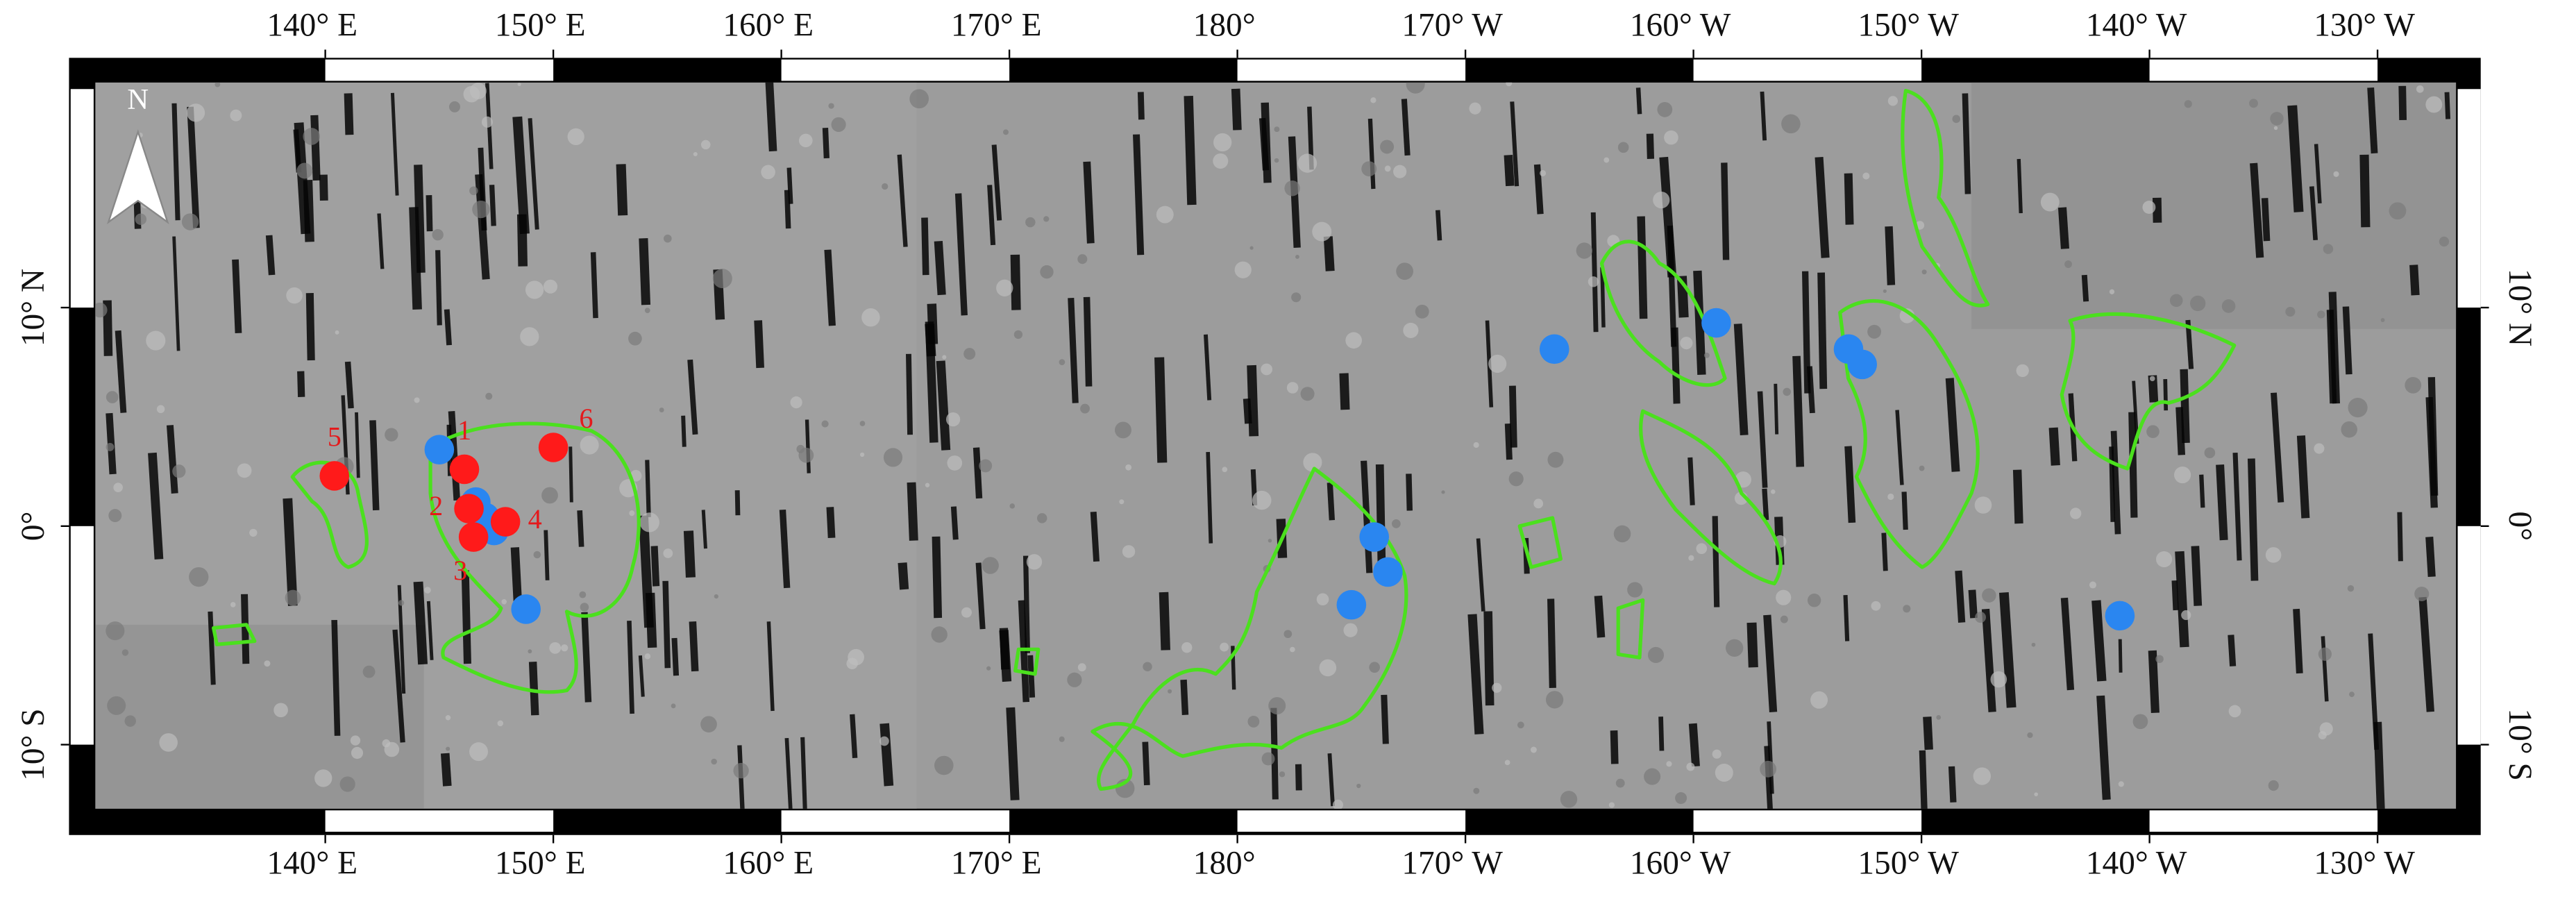 The image size is (2576, 906). What do you see at coordinates (535, 519) in the screenshot?
I see `site-label: 4` at bounding box center [535, 519].